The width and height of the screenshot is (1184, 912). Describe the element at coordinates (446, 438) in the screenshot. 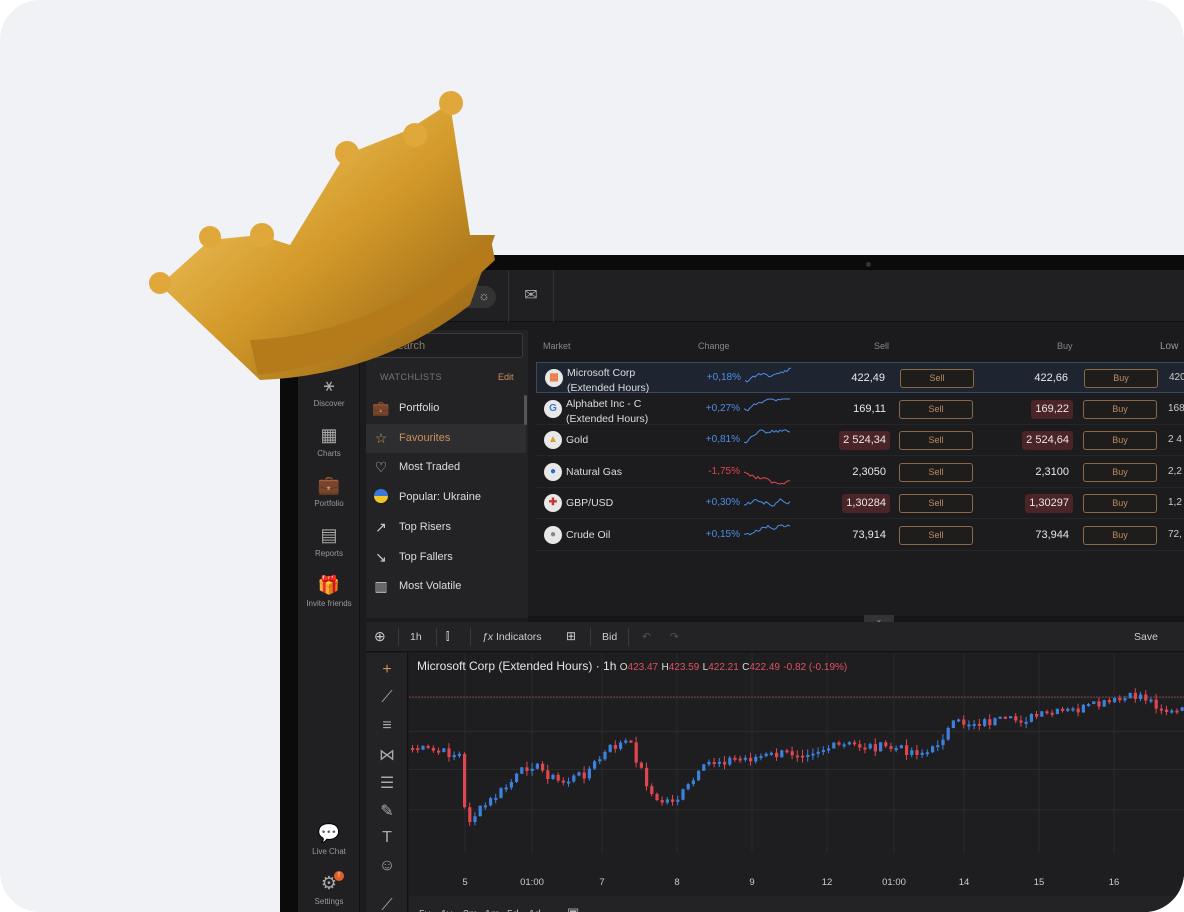

I see `watchlist-item: ☆ Favourites` at that location.